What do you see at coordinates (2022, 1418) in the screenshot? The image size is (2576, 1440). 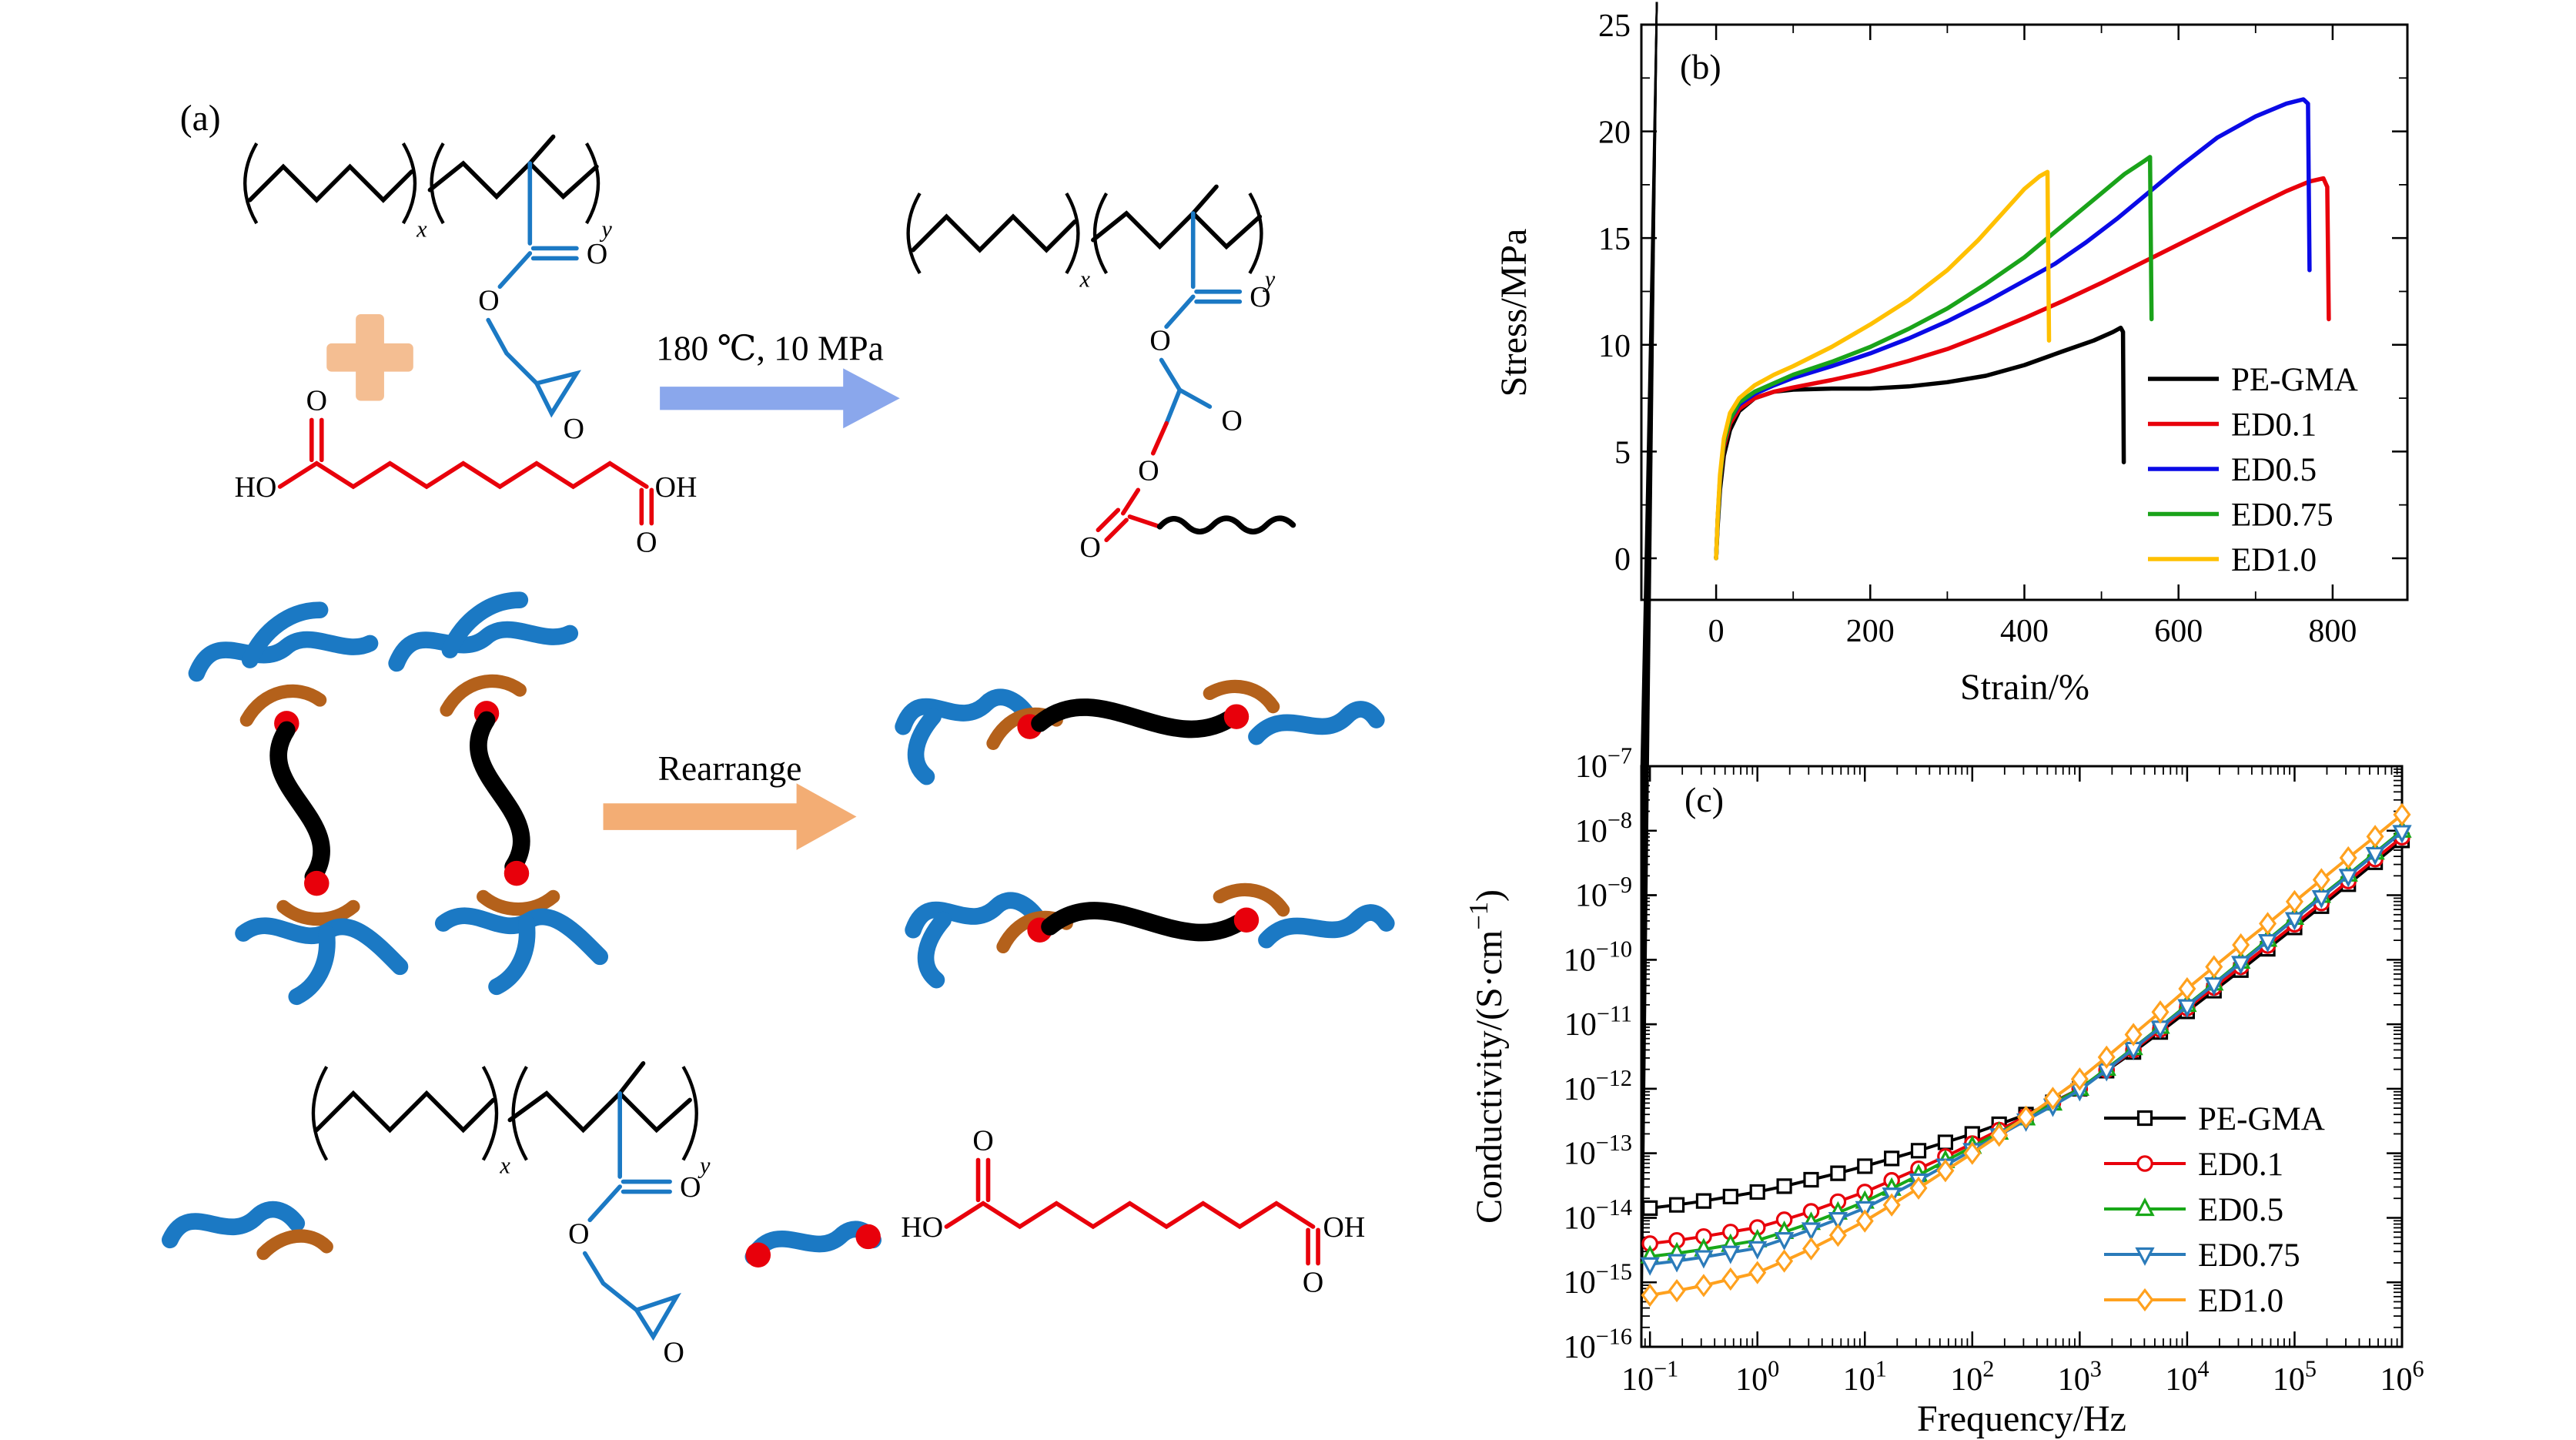 I see `x-axis-label: Frequency/Hz` at bounding box center [2022, 1418].